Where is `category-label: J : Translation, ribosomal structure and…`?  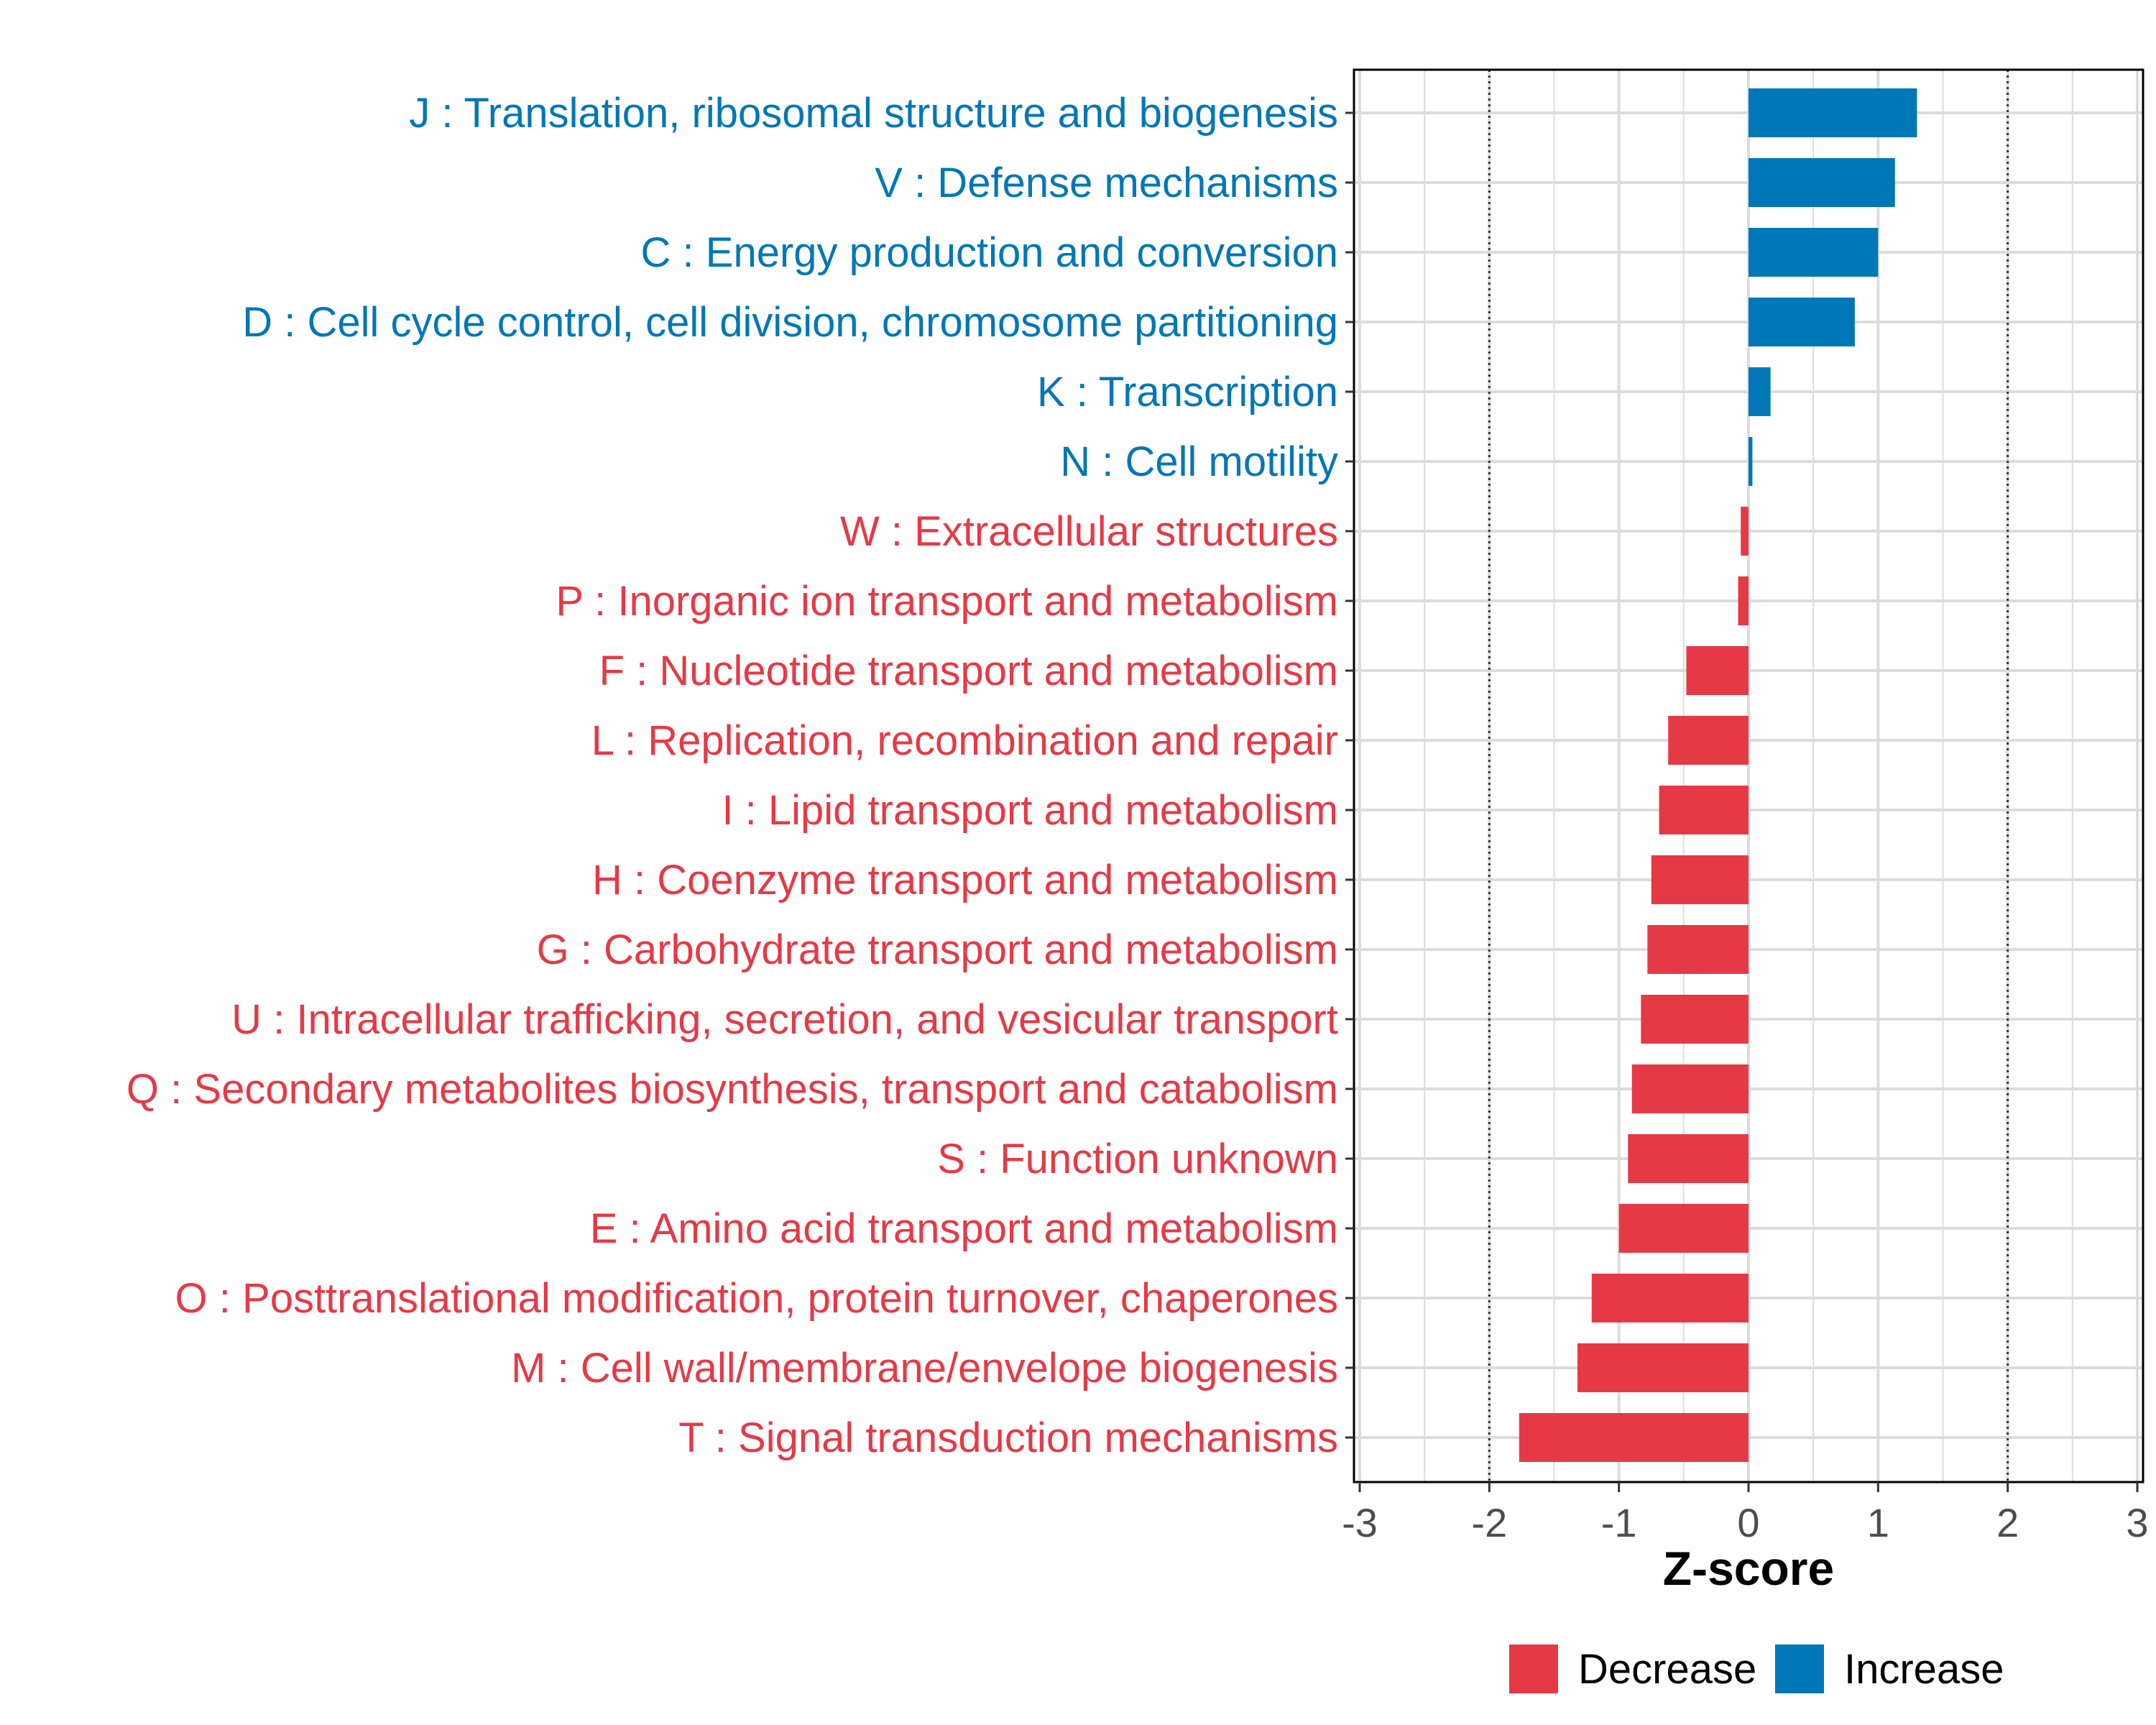 category-label: J : Translation, ribosomal structure and… is located at coordinates (874, 113).